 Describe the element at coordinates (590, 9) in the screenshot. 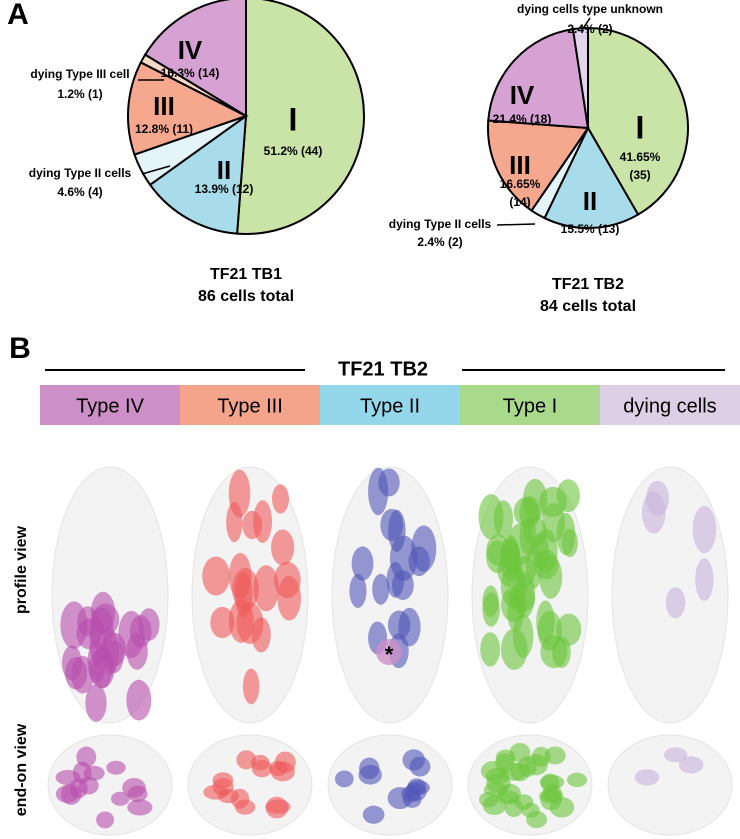

I see `slice-label: dying cells type unknown` at that location.